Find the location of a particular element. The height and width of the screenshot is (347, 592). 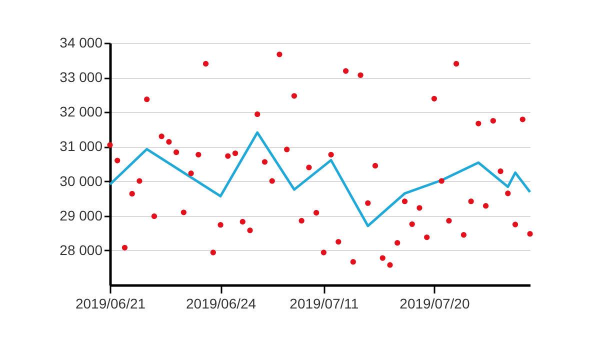

x-tick-label: 2019/06/21 is located at coordinates (110, 304).